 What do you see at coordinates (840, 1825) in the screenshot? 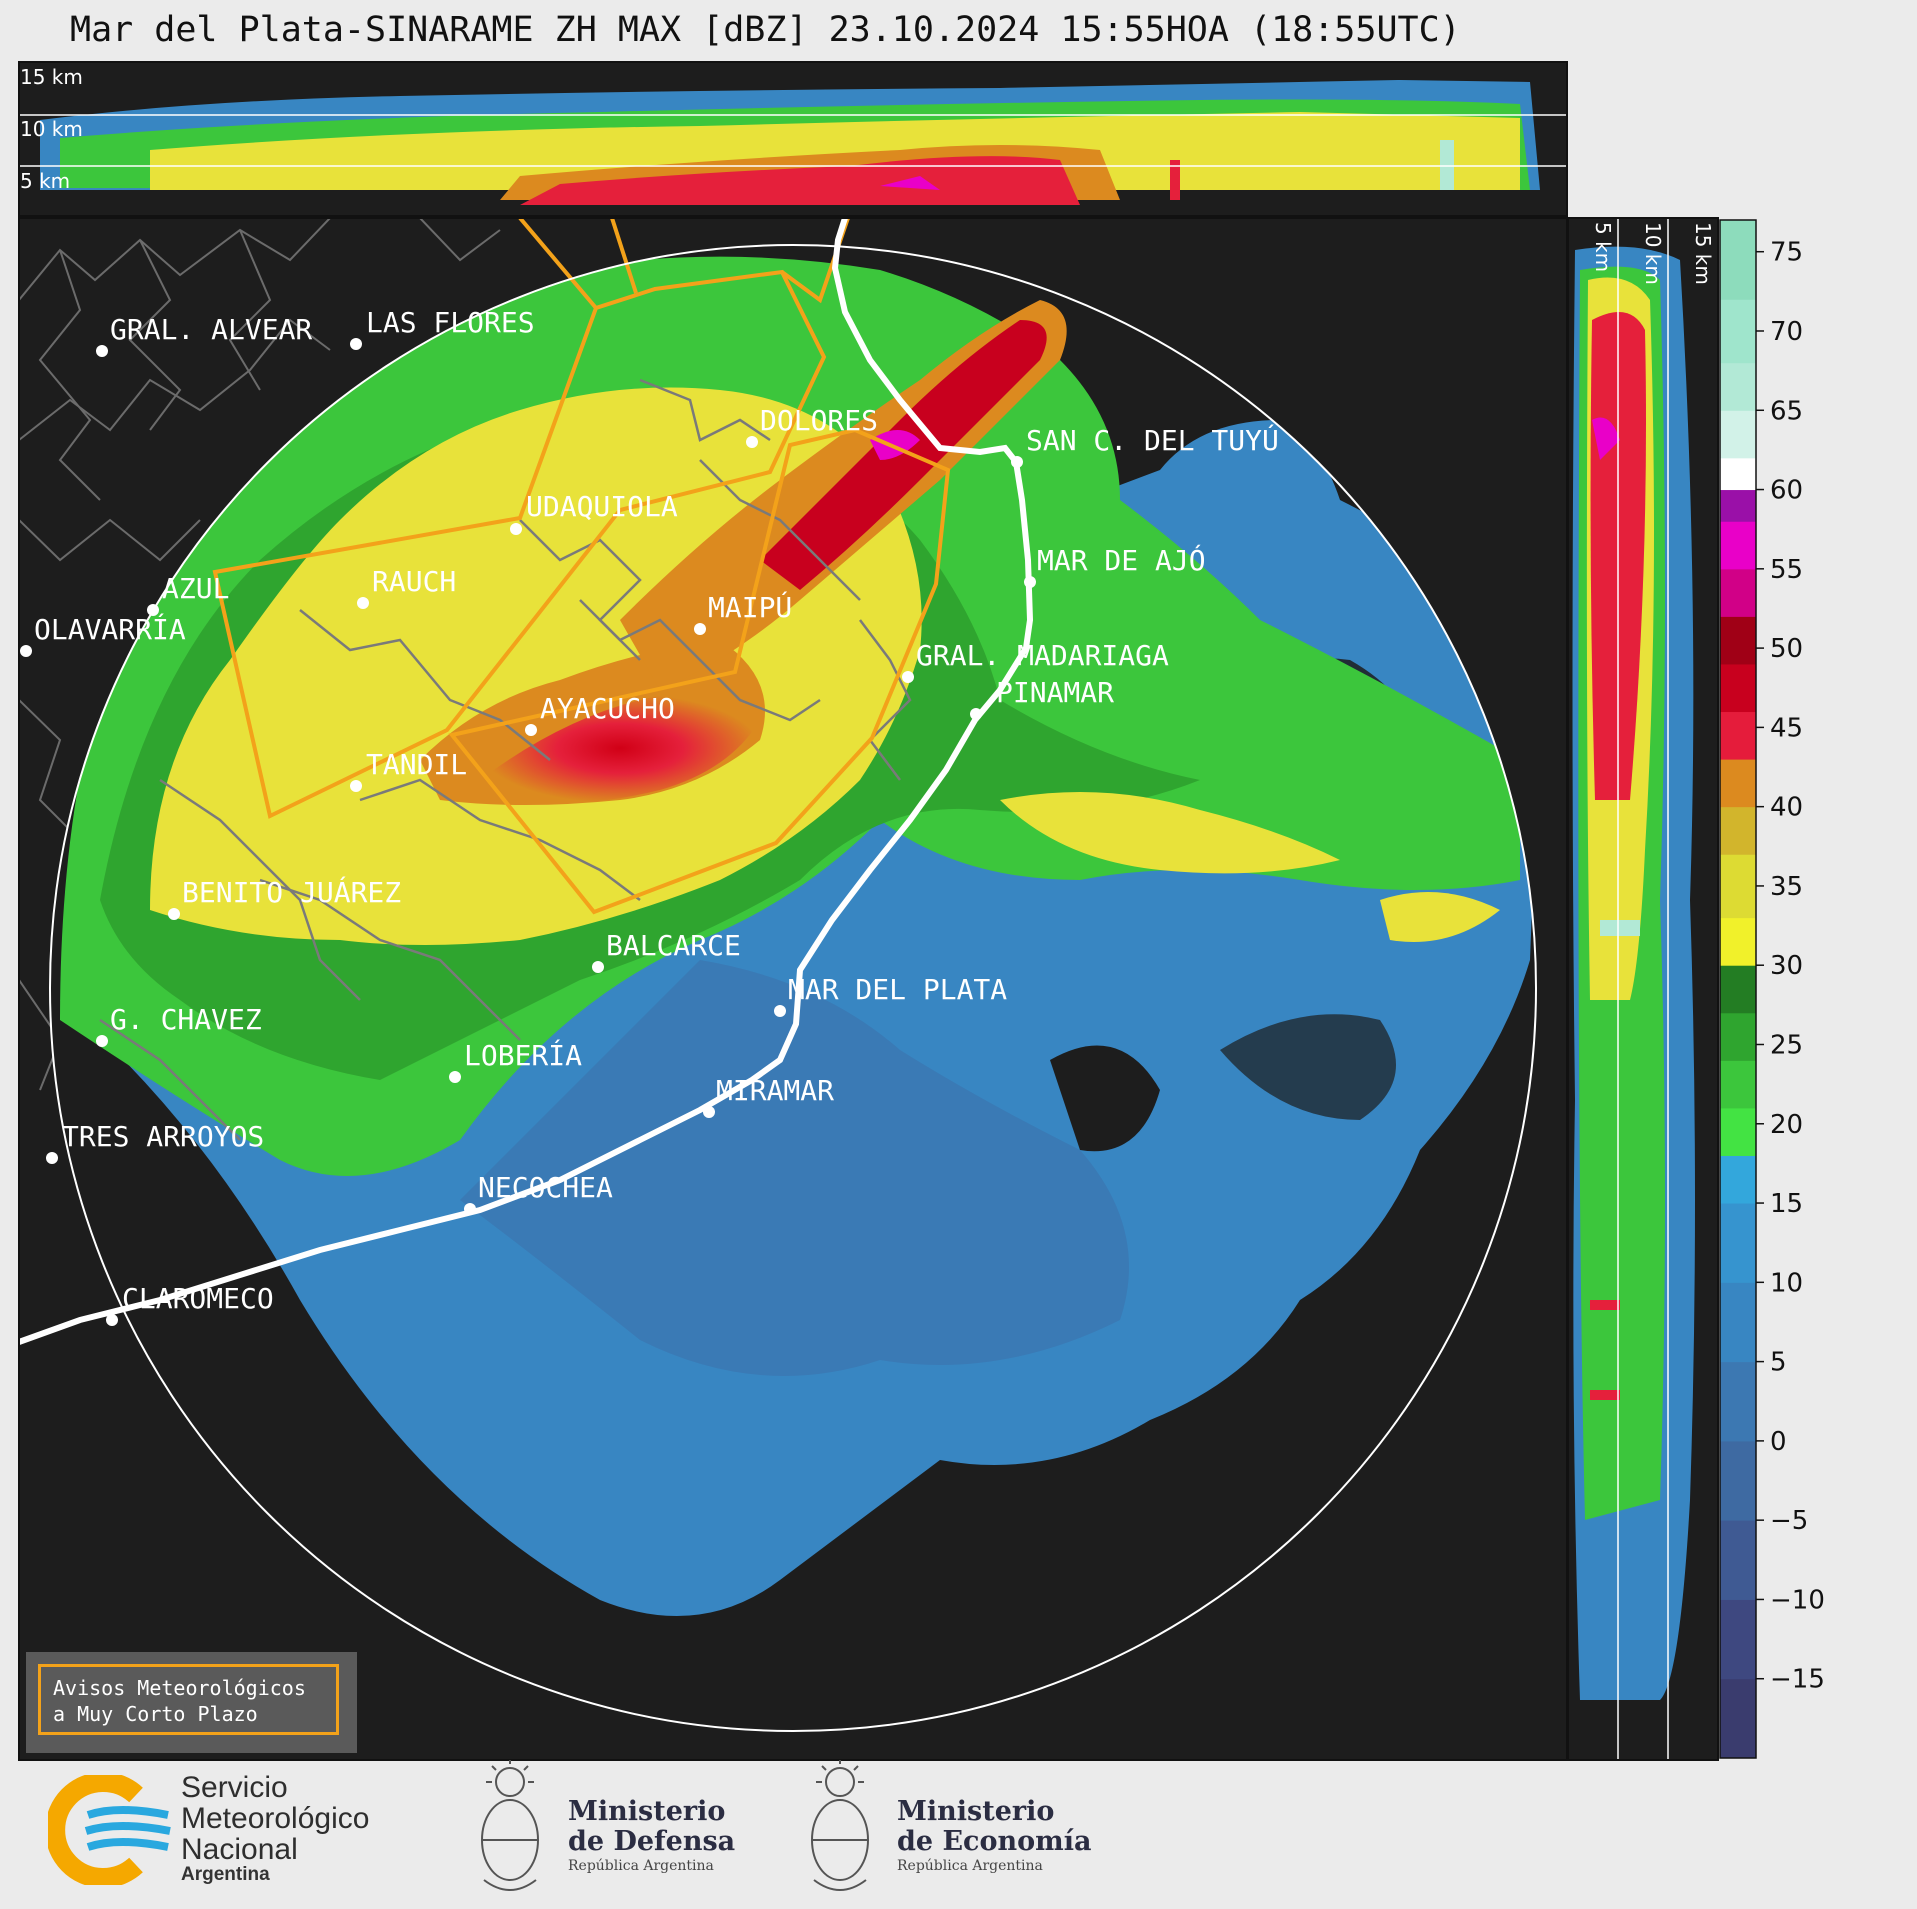
I see `coat-of-arms-icon-economia` at bounding box center [840, 1825].